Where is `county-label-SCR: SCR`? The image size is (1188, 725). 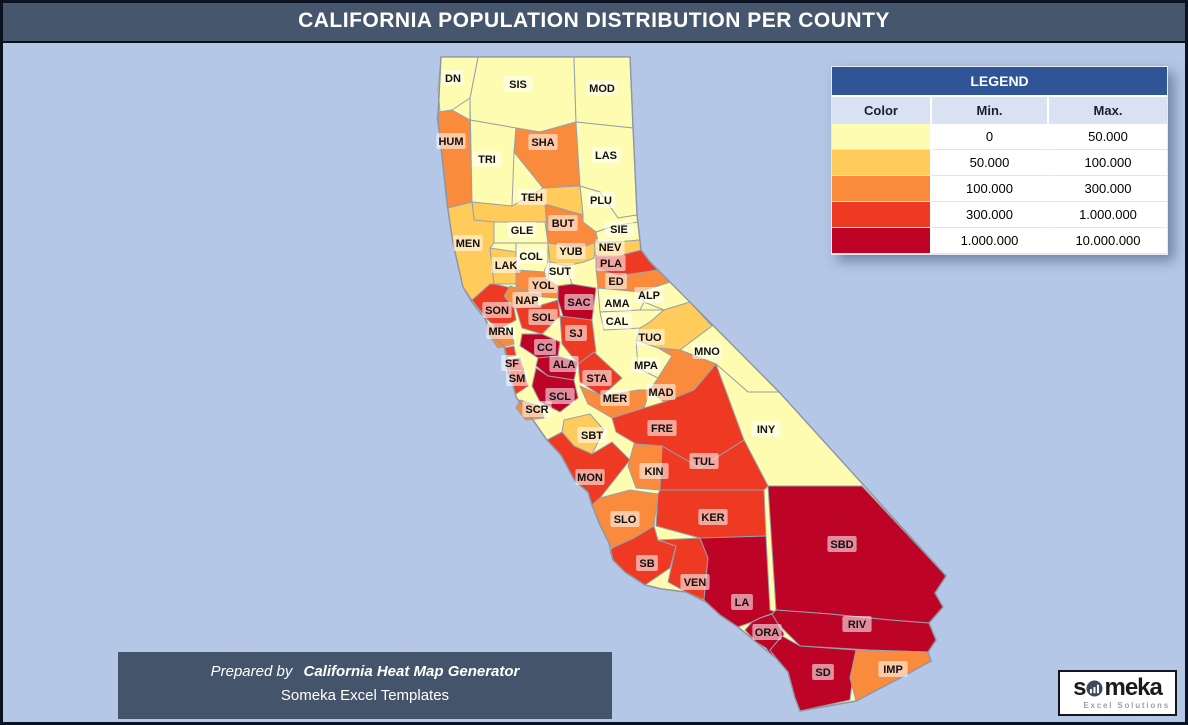 county-label-SCR: SCR is located at coordinates (536, 410).